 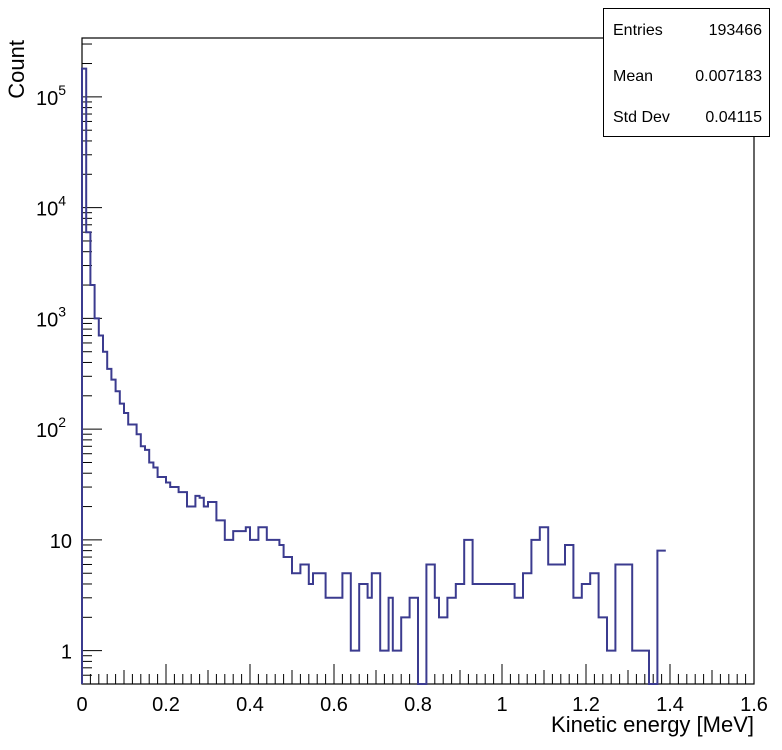 What do you see at coordinates (501, 705) in the screenshot?
I see `x-tick-label: 1` at bounding box center [501, 705].